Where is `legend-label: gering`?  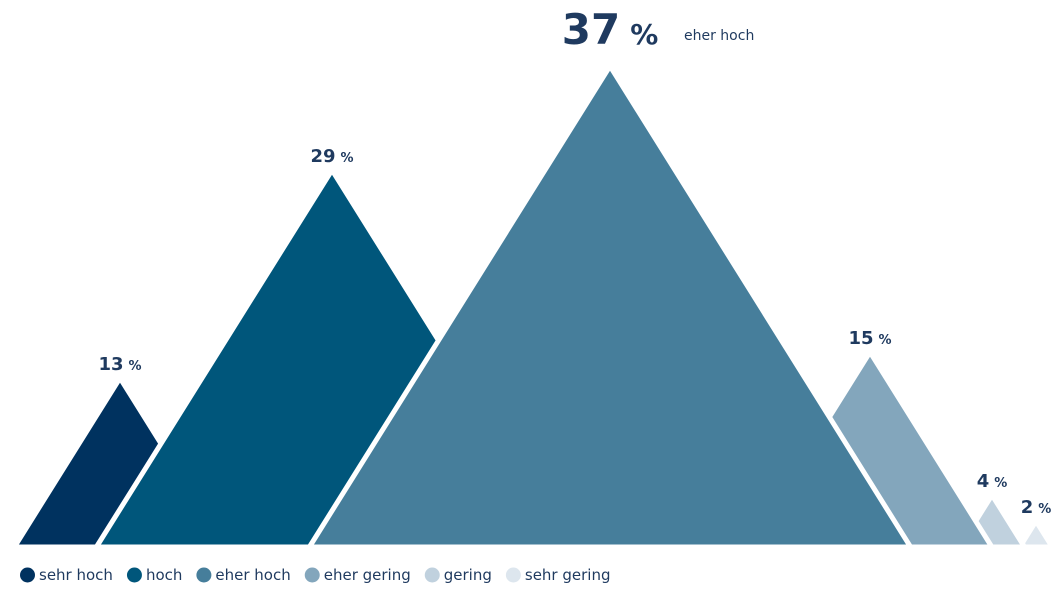
legend-label: gering is located at coordinates (468, 575).